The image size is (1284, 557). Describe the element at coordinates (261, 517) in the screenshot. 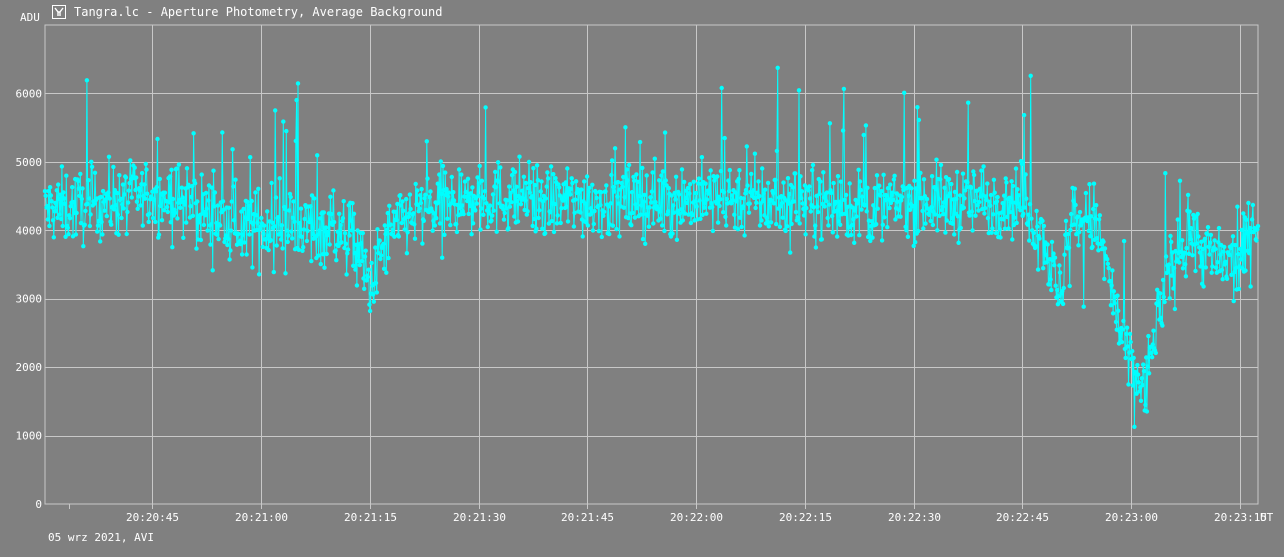

I see `x-tick-label: 20:21:00` at that location.